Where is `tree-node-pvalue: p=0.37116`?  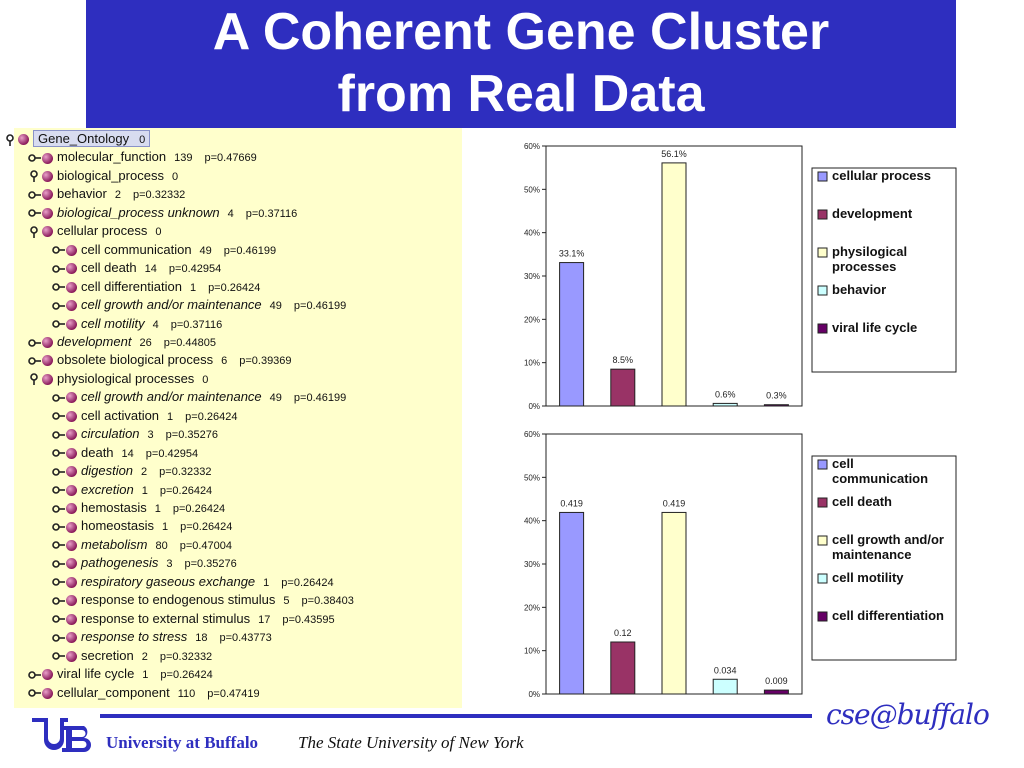 tree-node-pvalue: p=0.37116 is located at coordinates (196, 324).